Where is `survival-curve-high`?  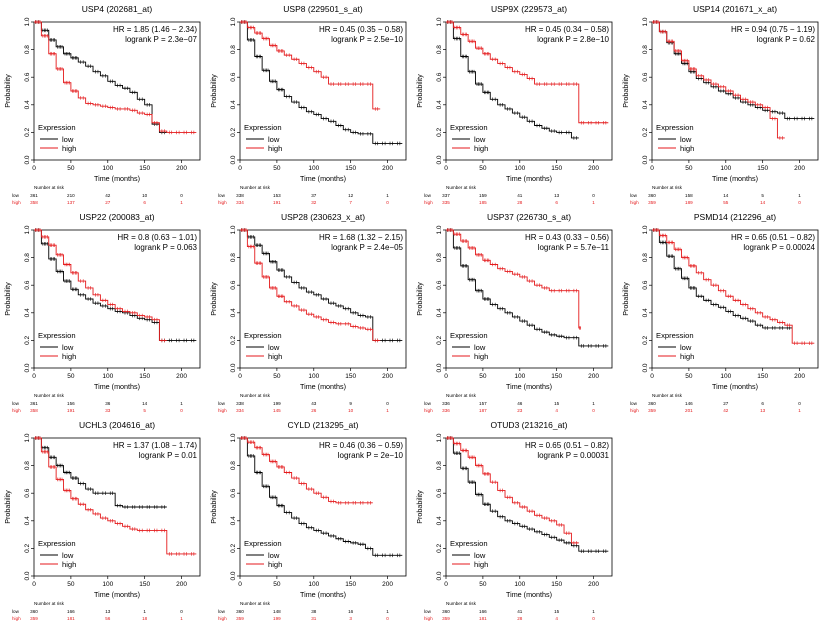 survival-curve-high is located at coordinates (100, 285).